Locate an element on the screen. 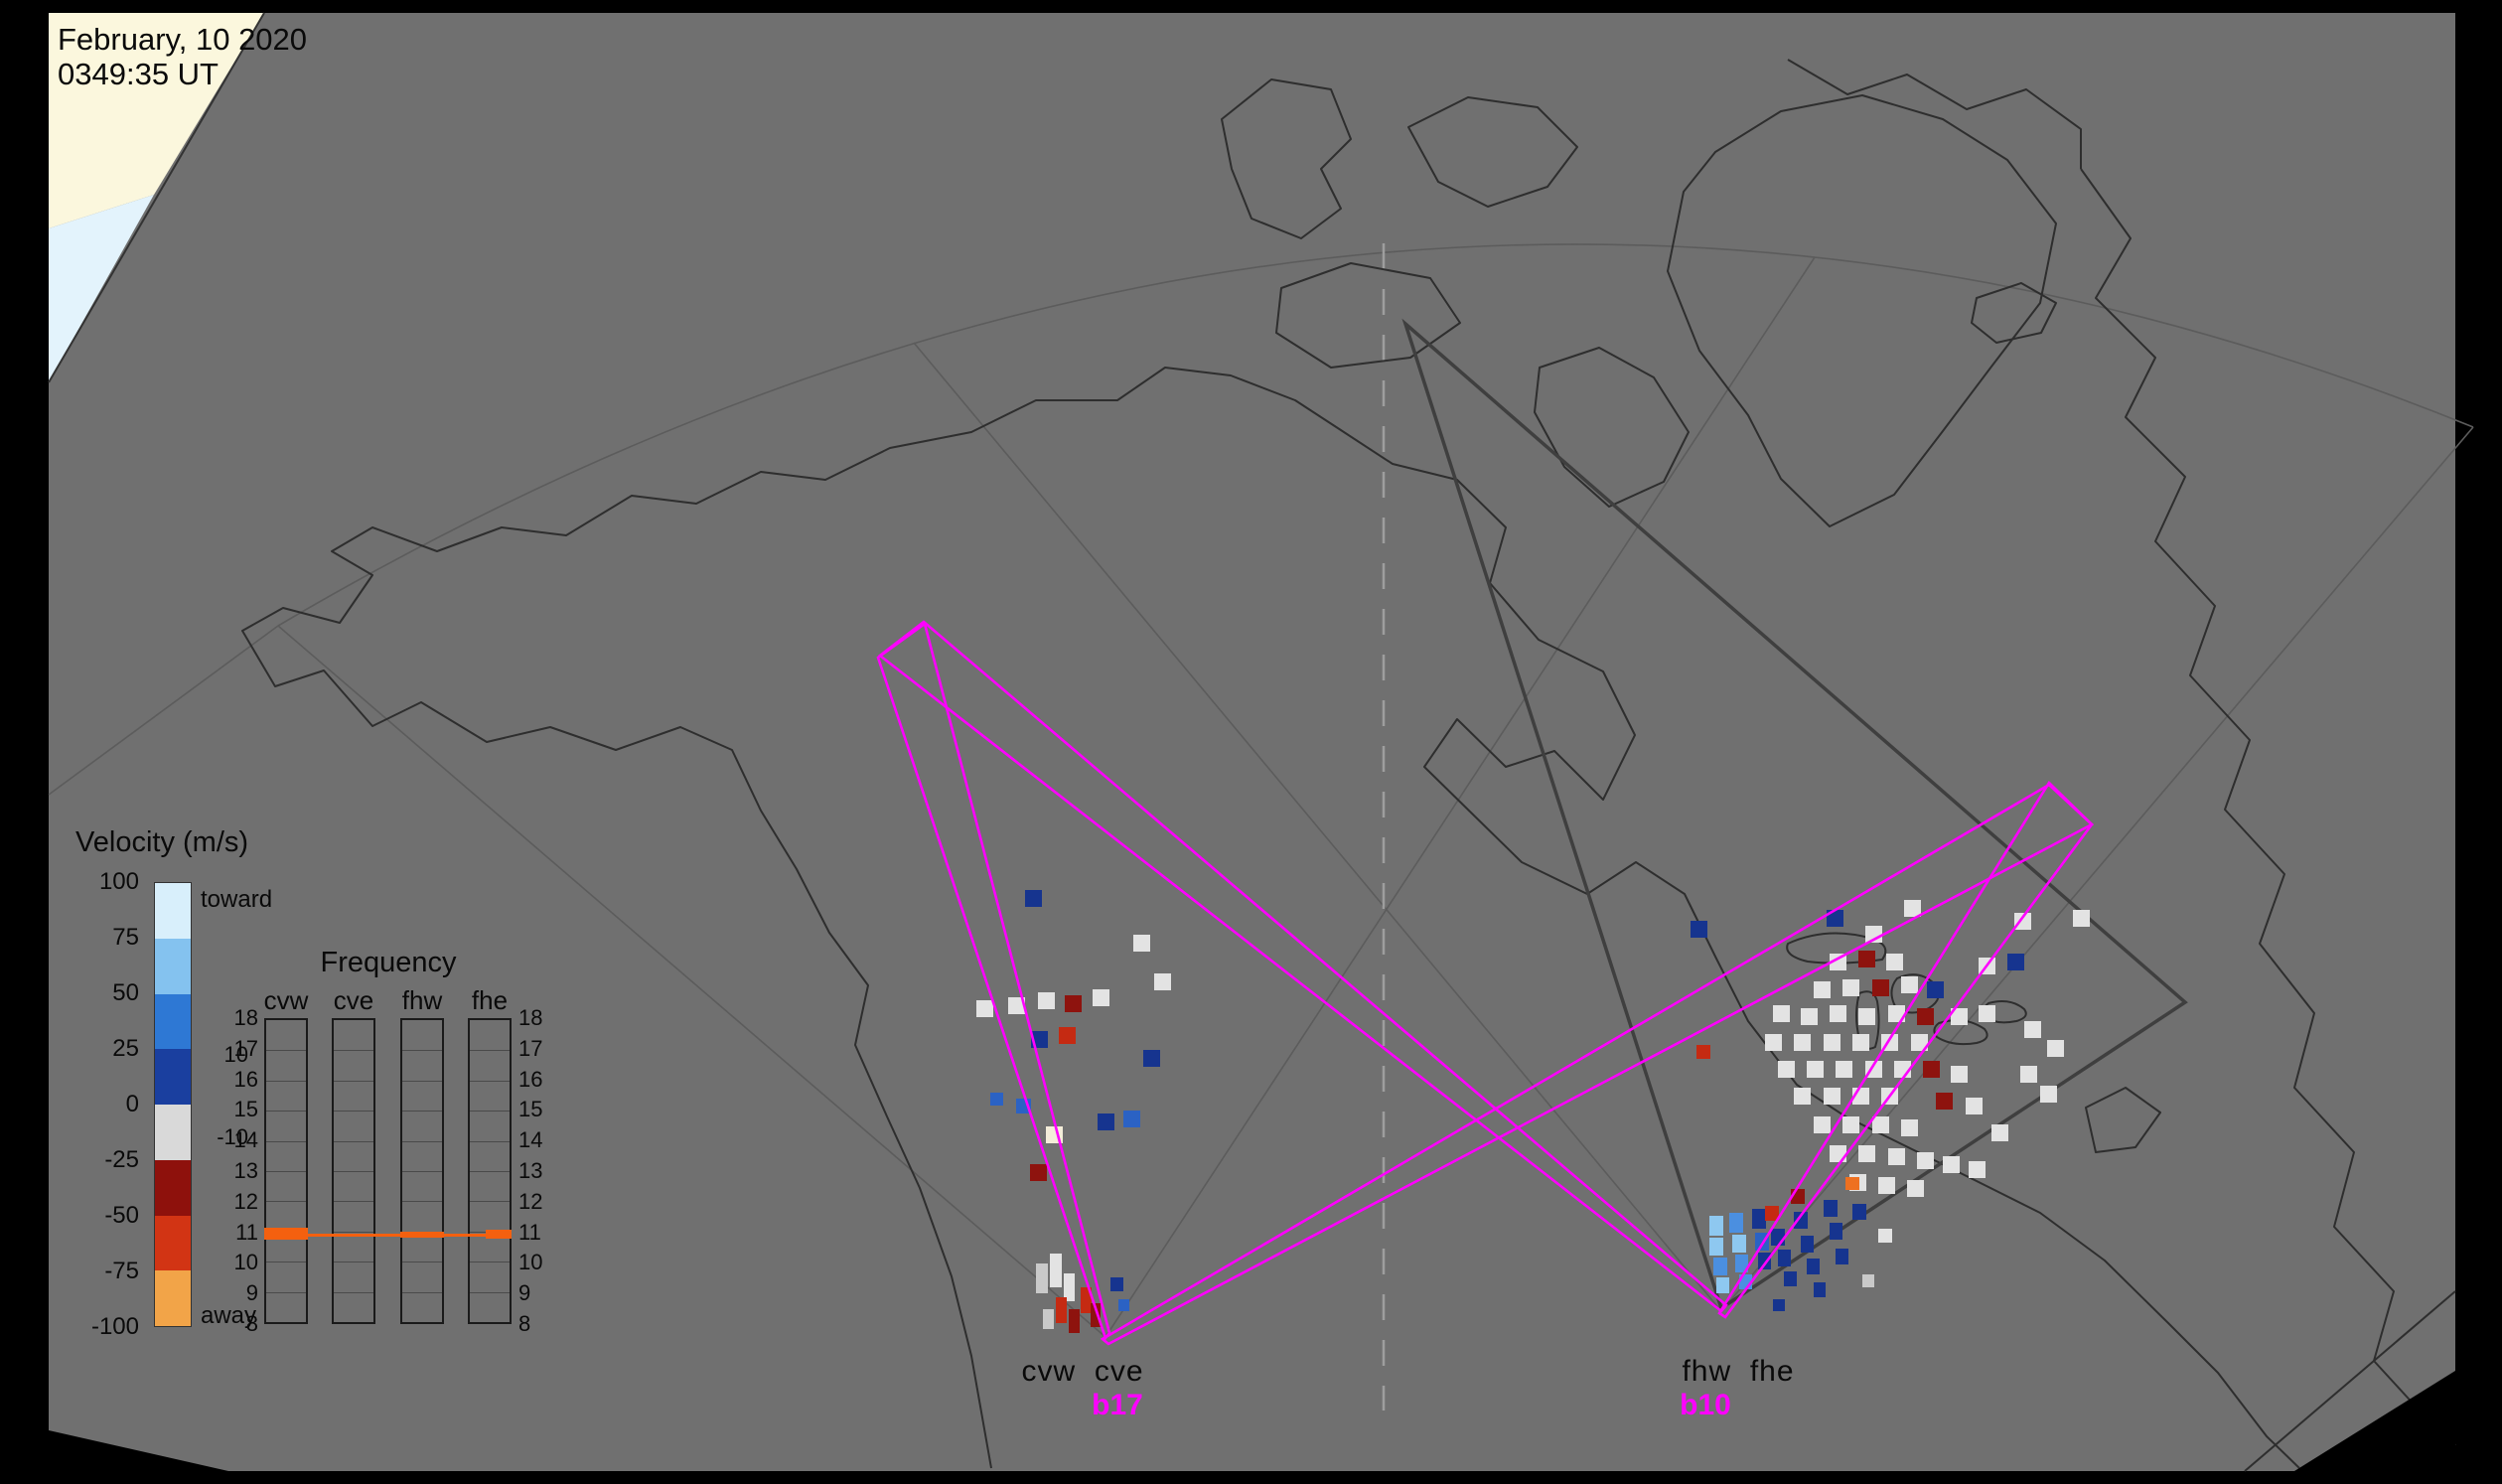 The width and height of the screenshot is (2502, 1484). velocity-tick-label: 100 is located at coordinates (118, 881).